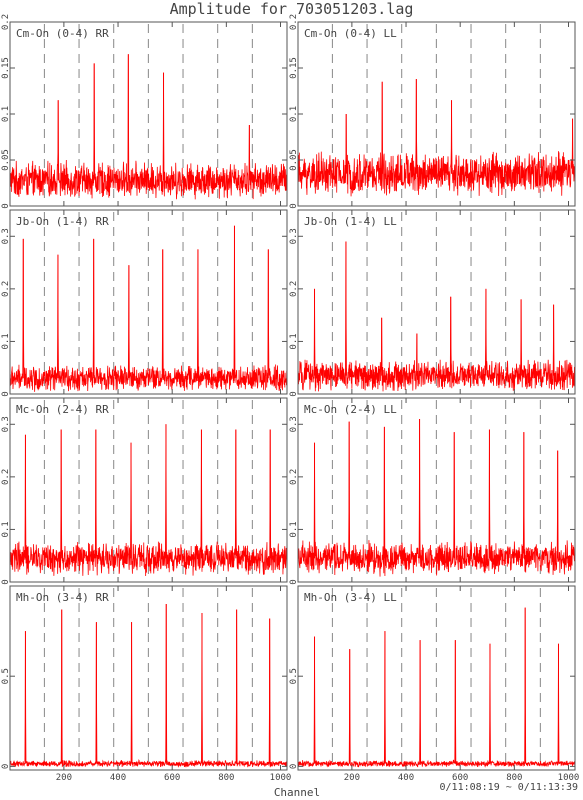 The height and width of the screenshot is (800, 583). Describe the element at coordinates (62, 597) in the screenshot. I see `panel-title: Mh-On (3-4) RR` at that location.